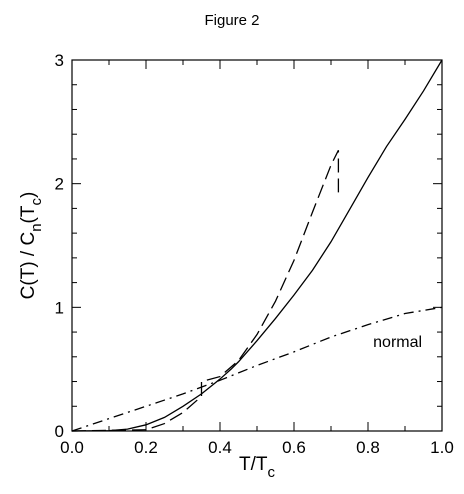  What do you see at coordinates (59, 307) in the screenshot?
I see `y-tick-label: 1` at bounding box center [59, 307].